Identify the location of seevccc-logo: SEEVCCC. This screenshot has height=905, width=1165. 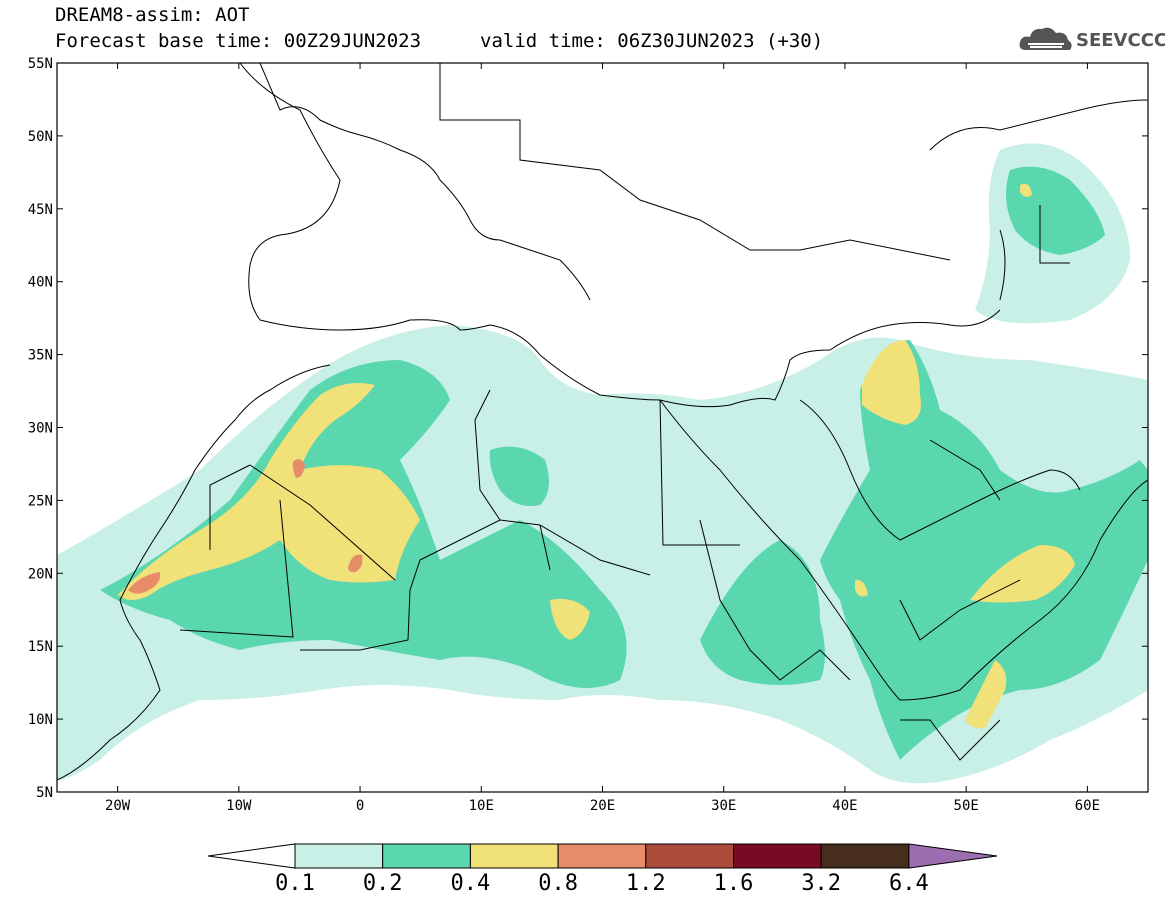
(1091, 42).